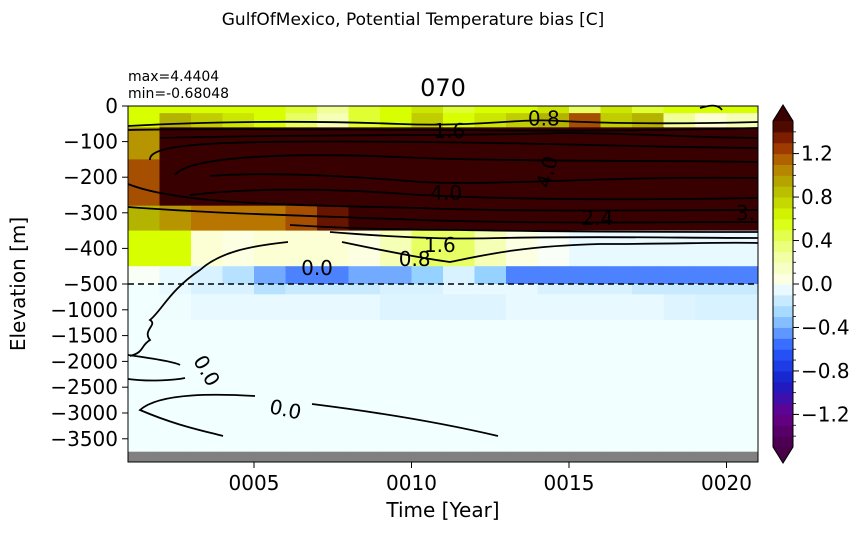 The width and height of the screenshot is (867, 533). Describe the element at coordinates (442, 510) in the screenshot. I see `x-axis-label: Time [Year]` at that location.